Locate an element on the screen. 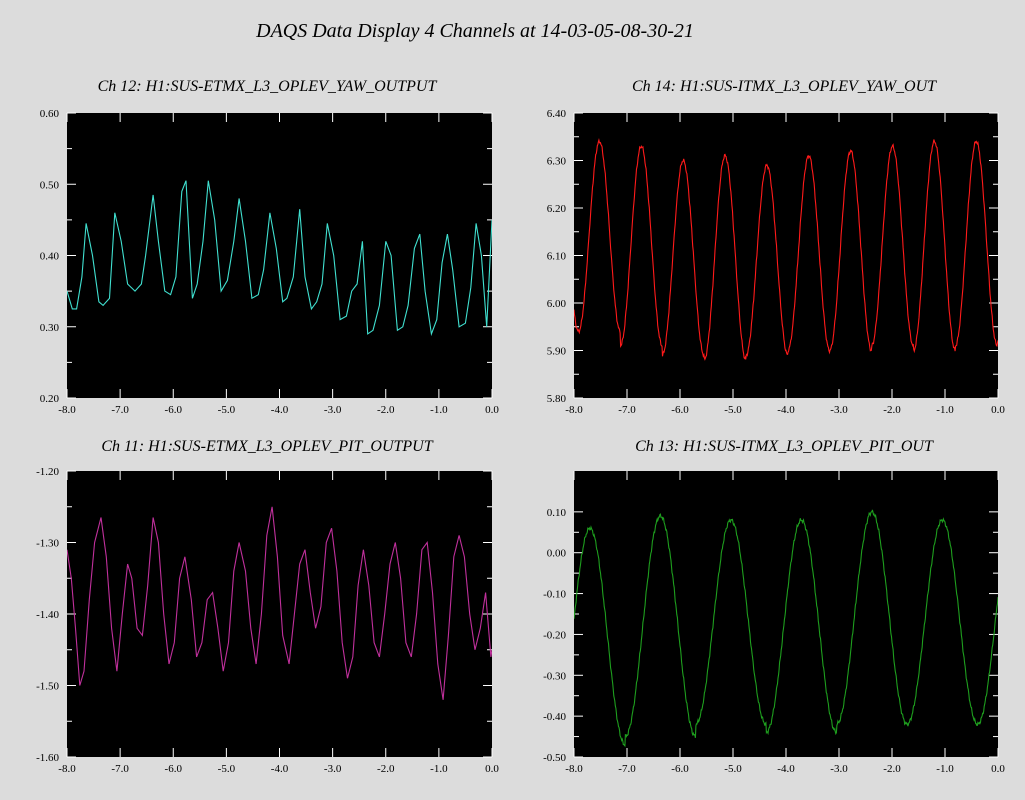 This screenshot has width=1025, height=800. y-tick-label: -1.50 is located at coordinates (47, 687).